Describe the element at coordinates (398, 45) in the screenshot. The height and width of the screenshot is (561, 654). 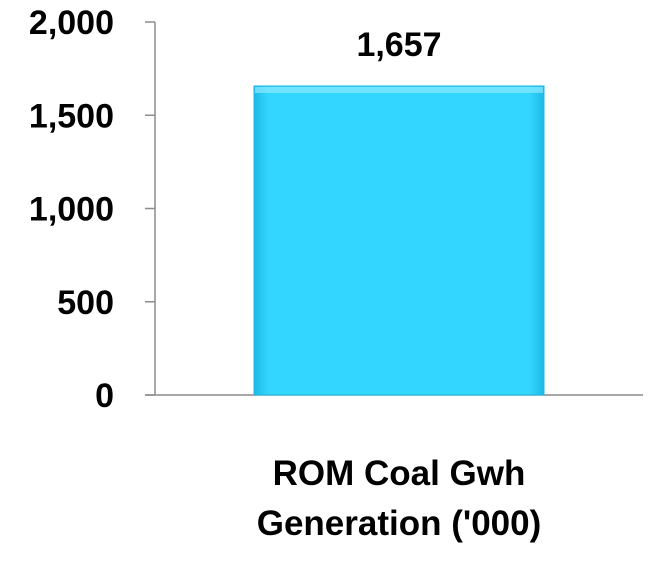
I see `bar-data-label: 1,657` at that location.